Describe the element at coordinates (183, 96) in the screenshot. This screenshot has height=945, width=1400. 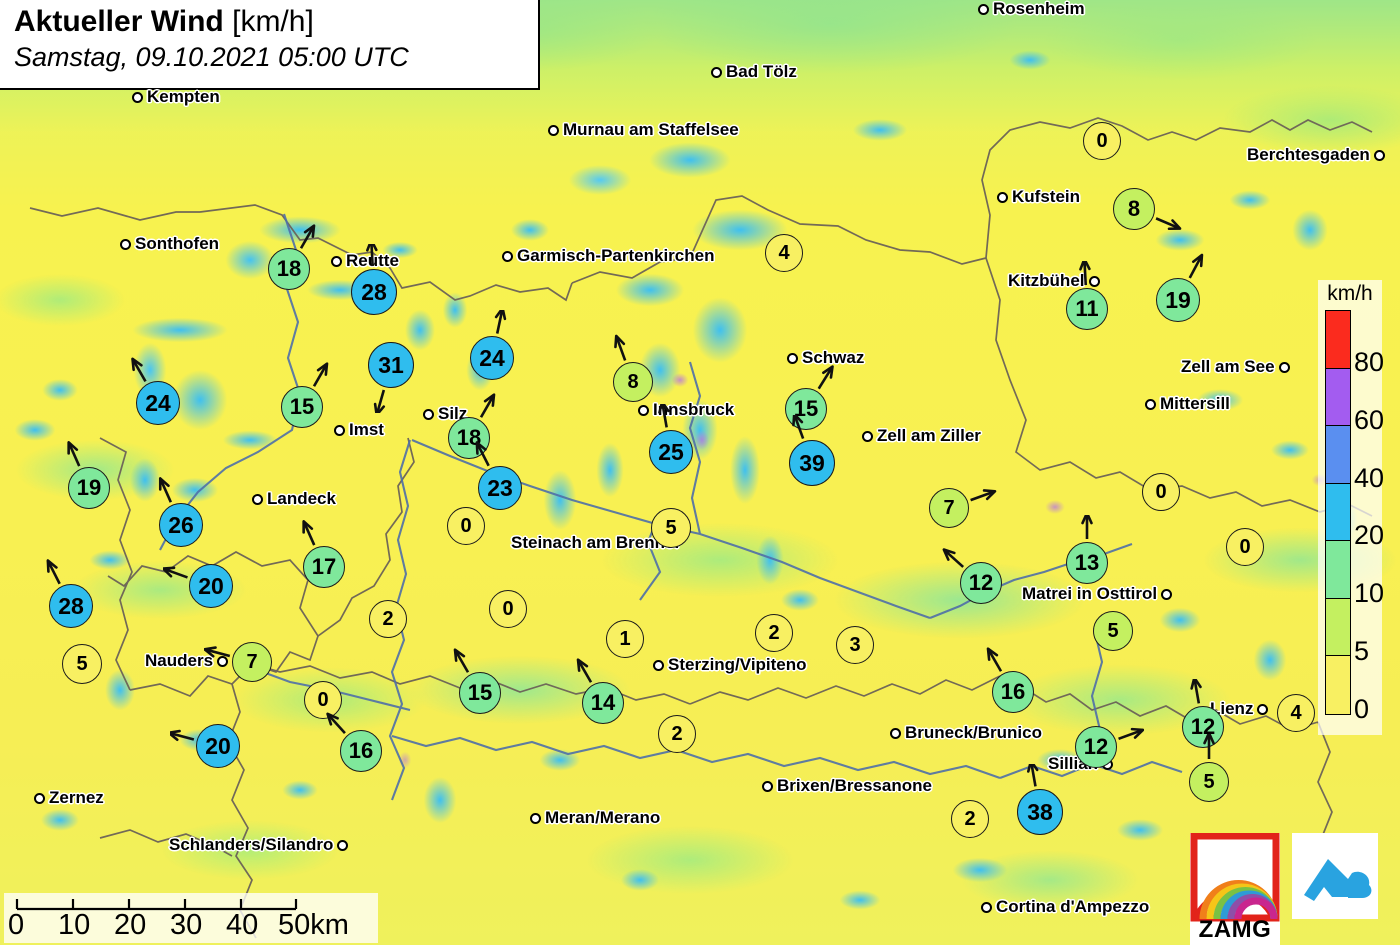
I see `city-name: Kempten` at that location.